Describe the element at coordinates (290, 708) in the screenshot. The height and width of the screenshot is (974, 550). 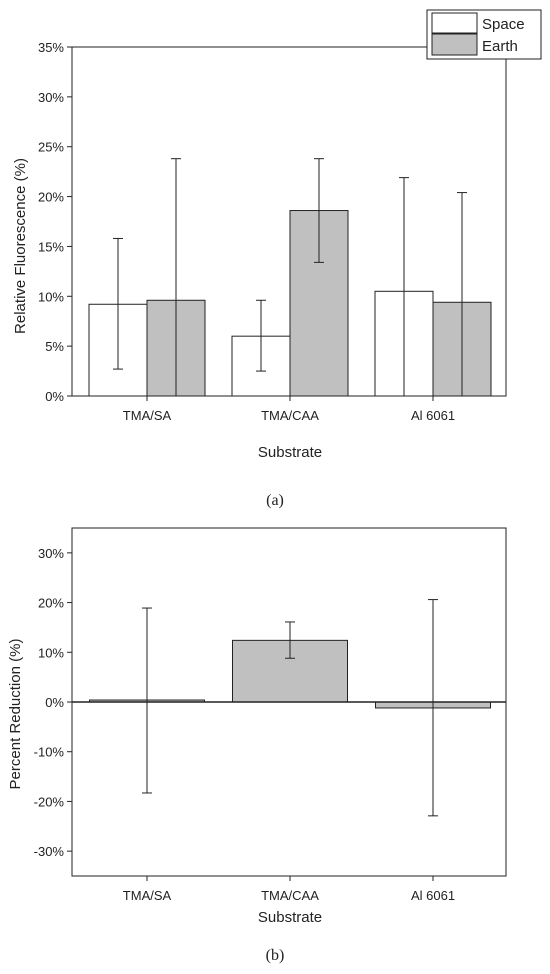
I see `chart-b-error-bars` at that location.